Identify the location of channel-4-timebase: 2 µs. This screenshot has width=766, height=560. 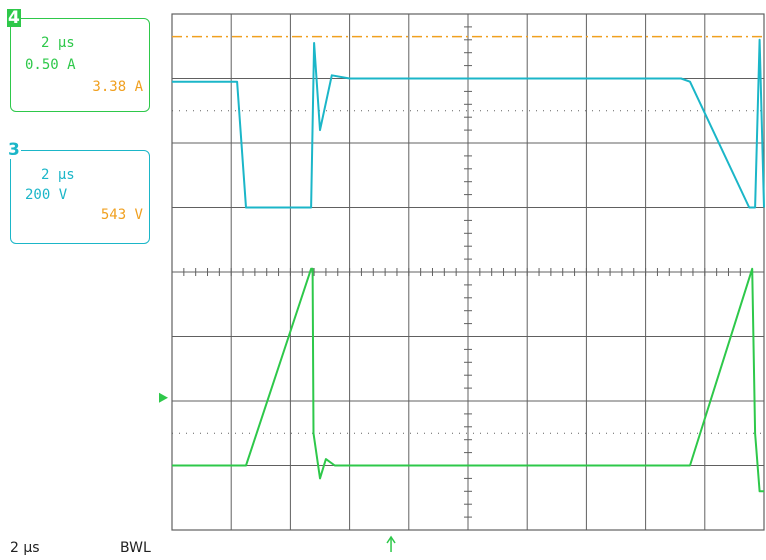
(58, 43).